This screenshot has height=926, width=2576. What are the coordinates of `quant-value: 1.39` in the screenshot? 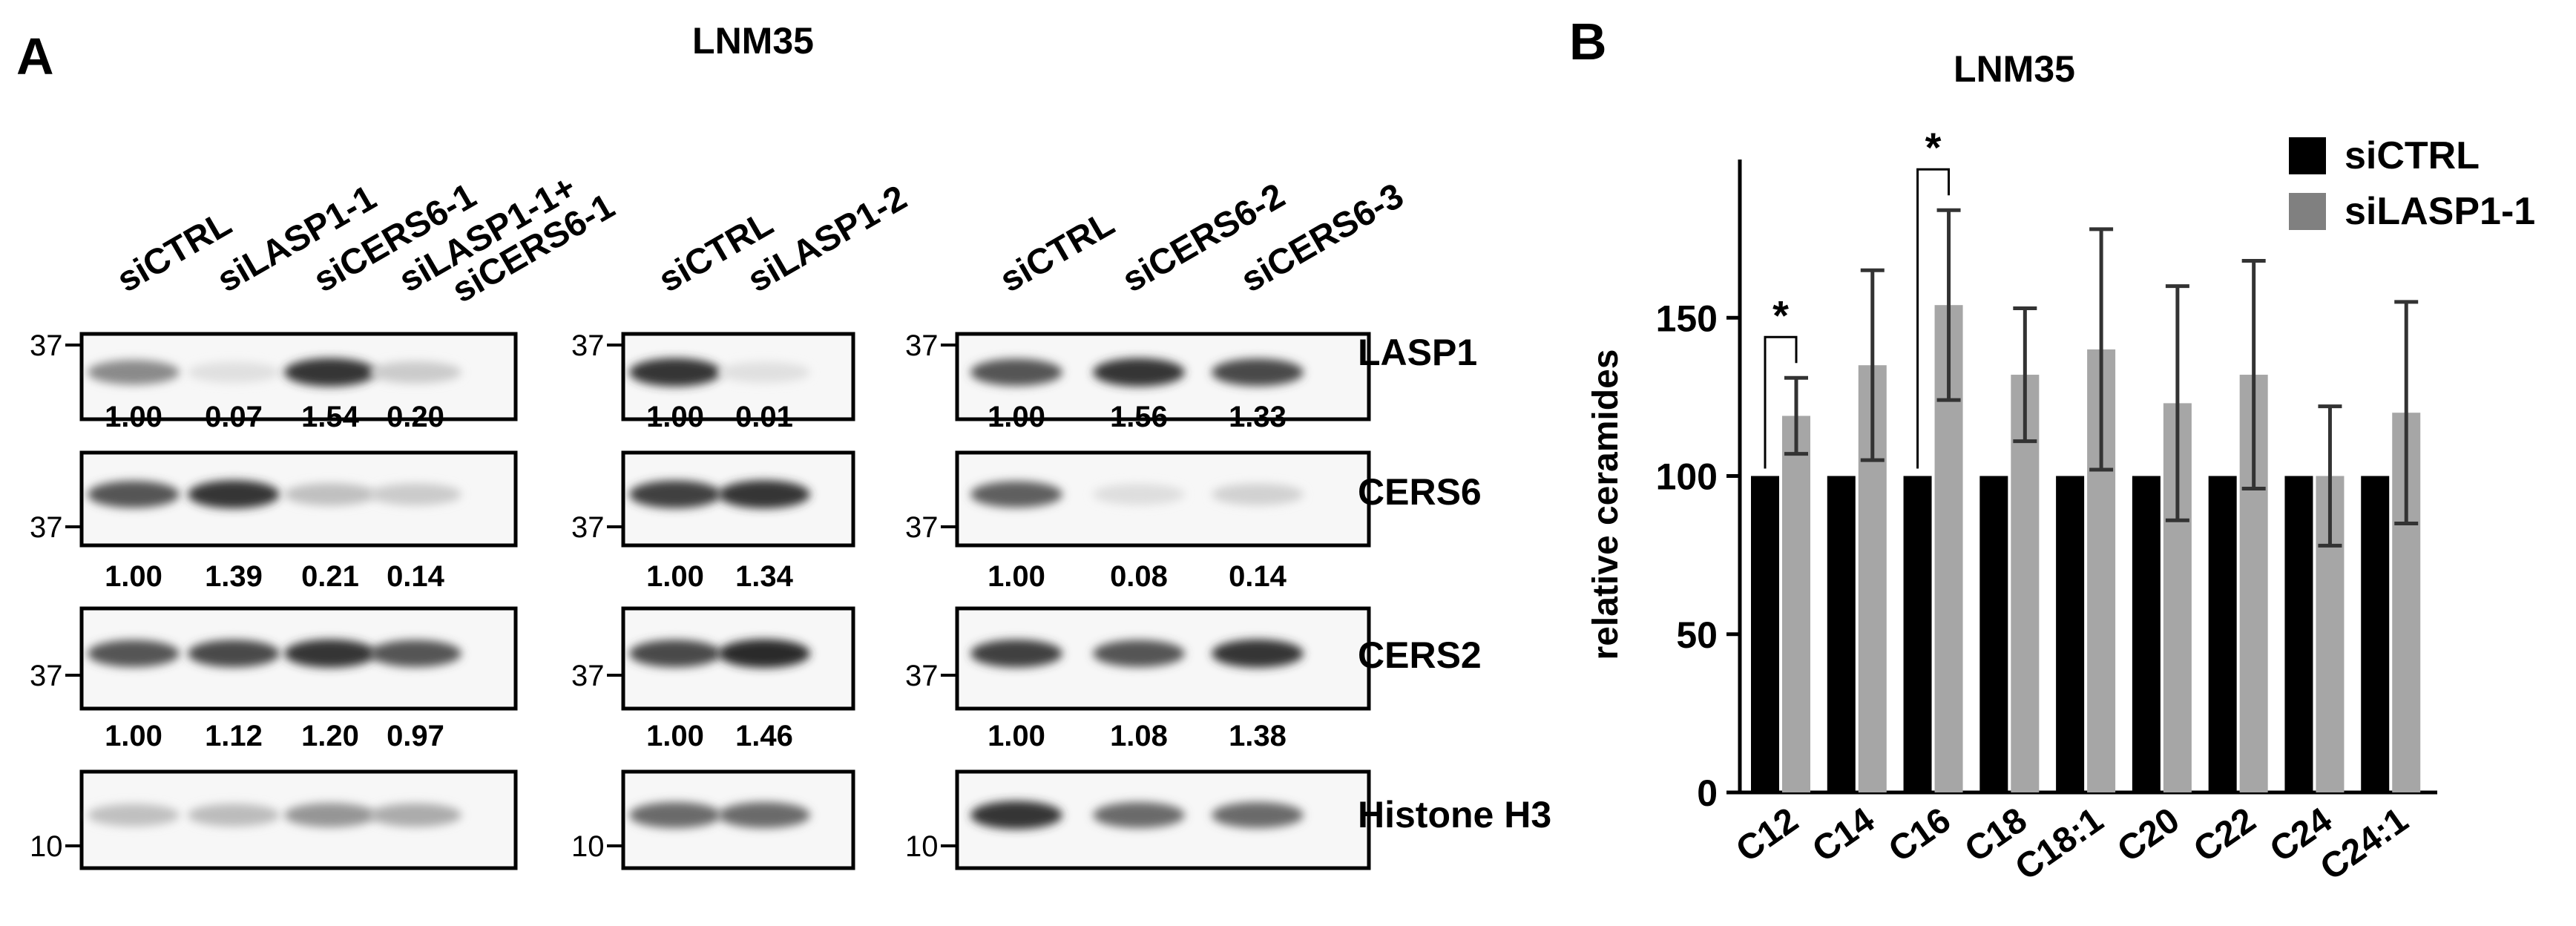 It's located at (234, 576).